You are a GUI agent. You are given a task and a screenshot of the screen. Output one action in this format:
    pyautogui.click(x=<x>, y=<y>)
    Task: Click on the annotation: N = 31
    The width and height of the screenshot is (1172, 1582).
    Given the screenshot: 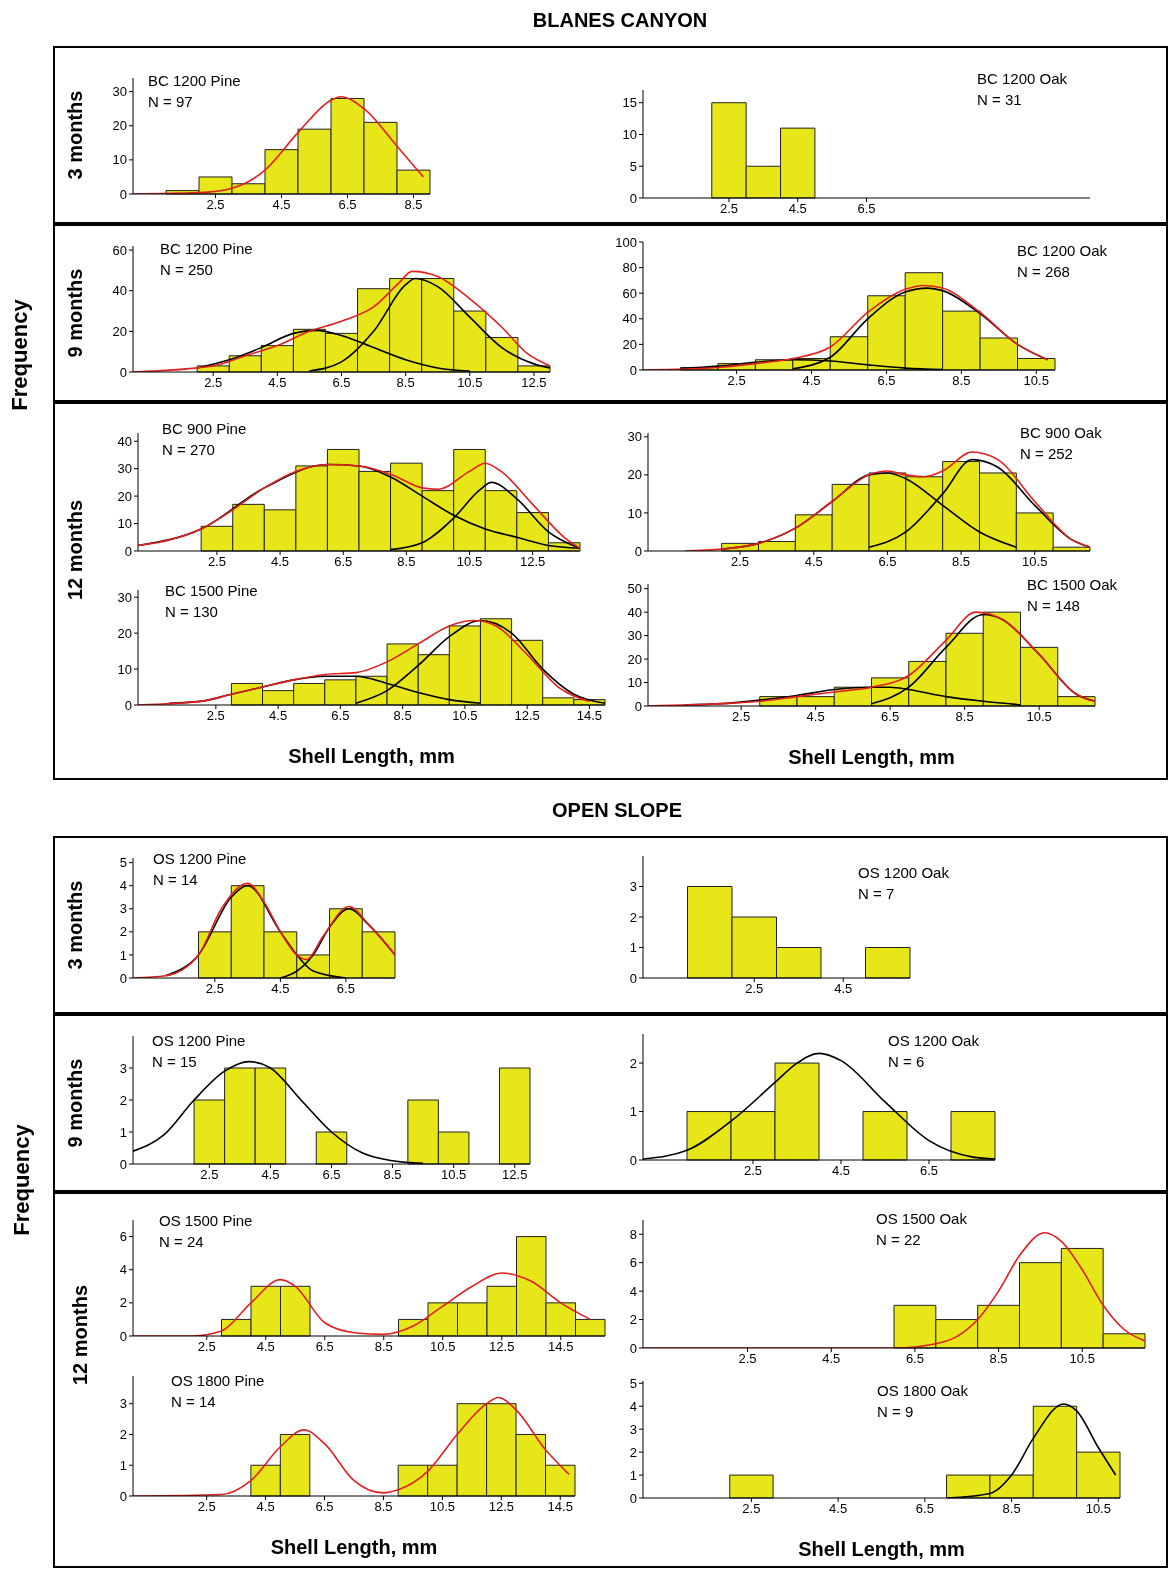 What is the action you would take?
    pyautogui.click(x=1000, y=100)
    